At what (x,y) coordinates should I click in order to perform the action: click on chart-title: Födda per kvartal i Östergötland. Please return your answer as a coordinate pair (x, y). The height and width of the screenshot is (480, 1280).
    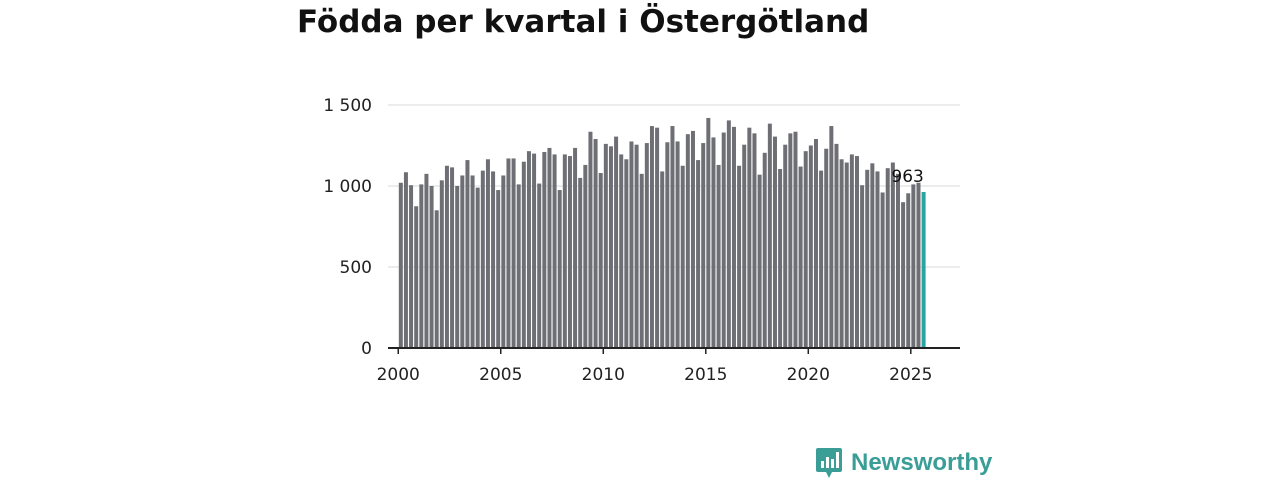
    Looking at the image, I should click on (583, 22).